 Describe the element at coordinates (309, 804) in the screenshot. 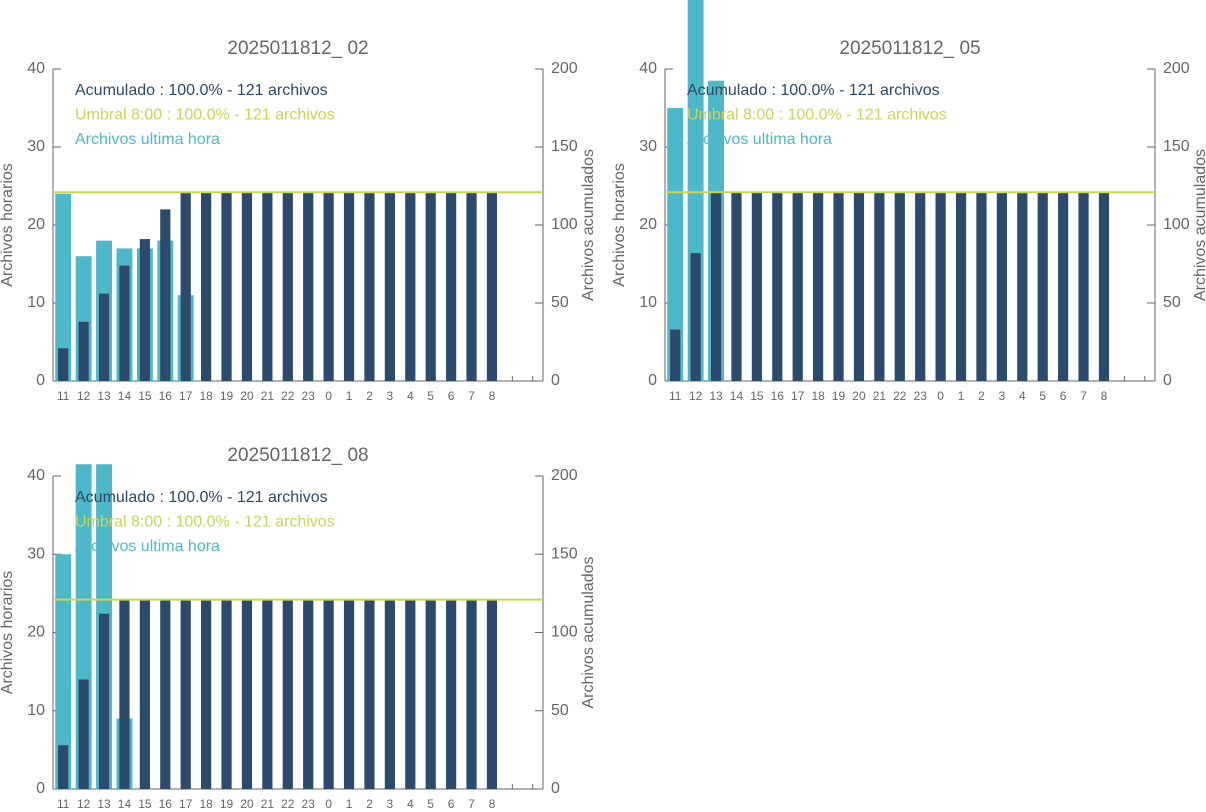

I see `x-tick-label: 23` at that location.